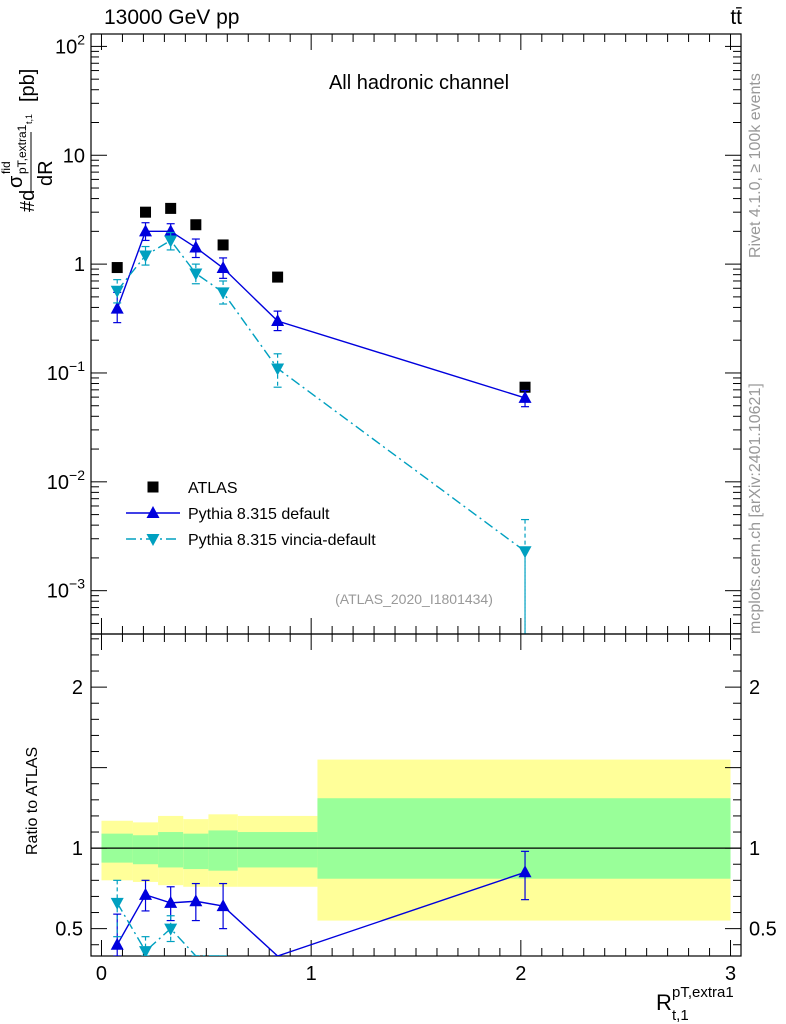  I want to click on series-atlas, so click(321, 297).